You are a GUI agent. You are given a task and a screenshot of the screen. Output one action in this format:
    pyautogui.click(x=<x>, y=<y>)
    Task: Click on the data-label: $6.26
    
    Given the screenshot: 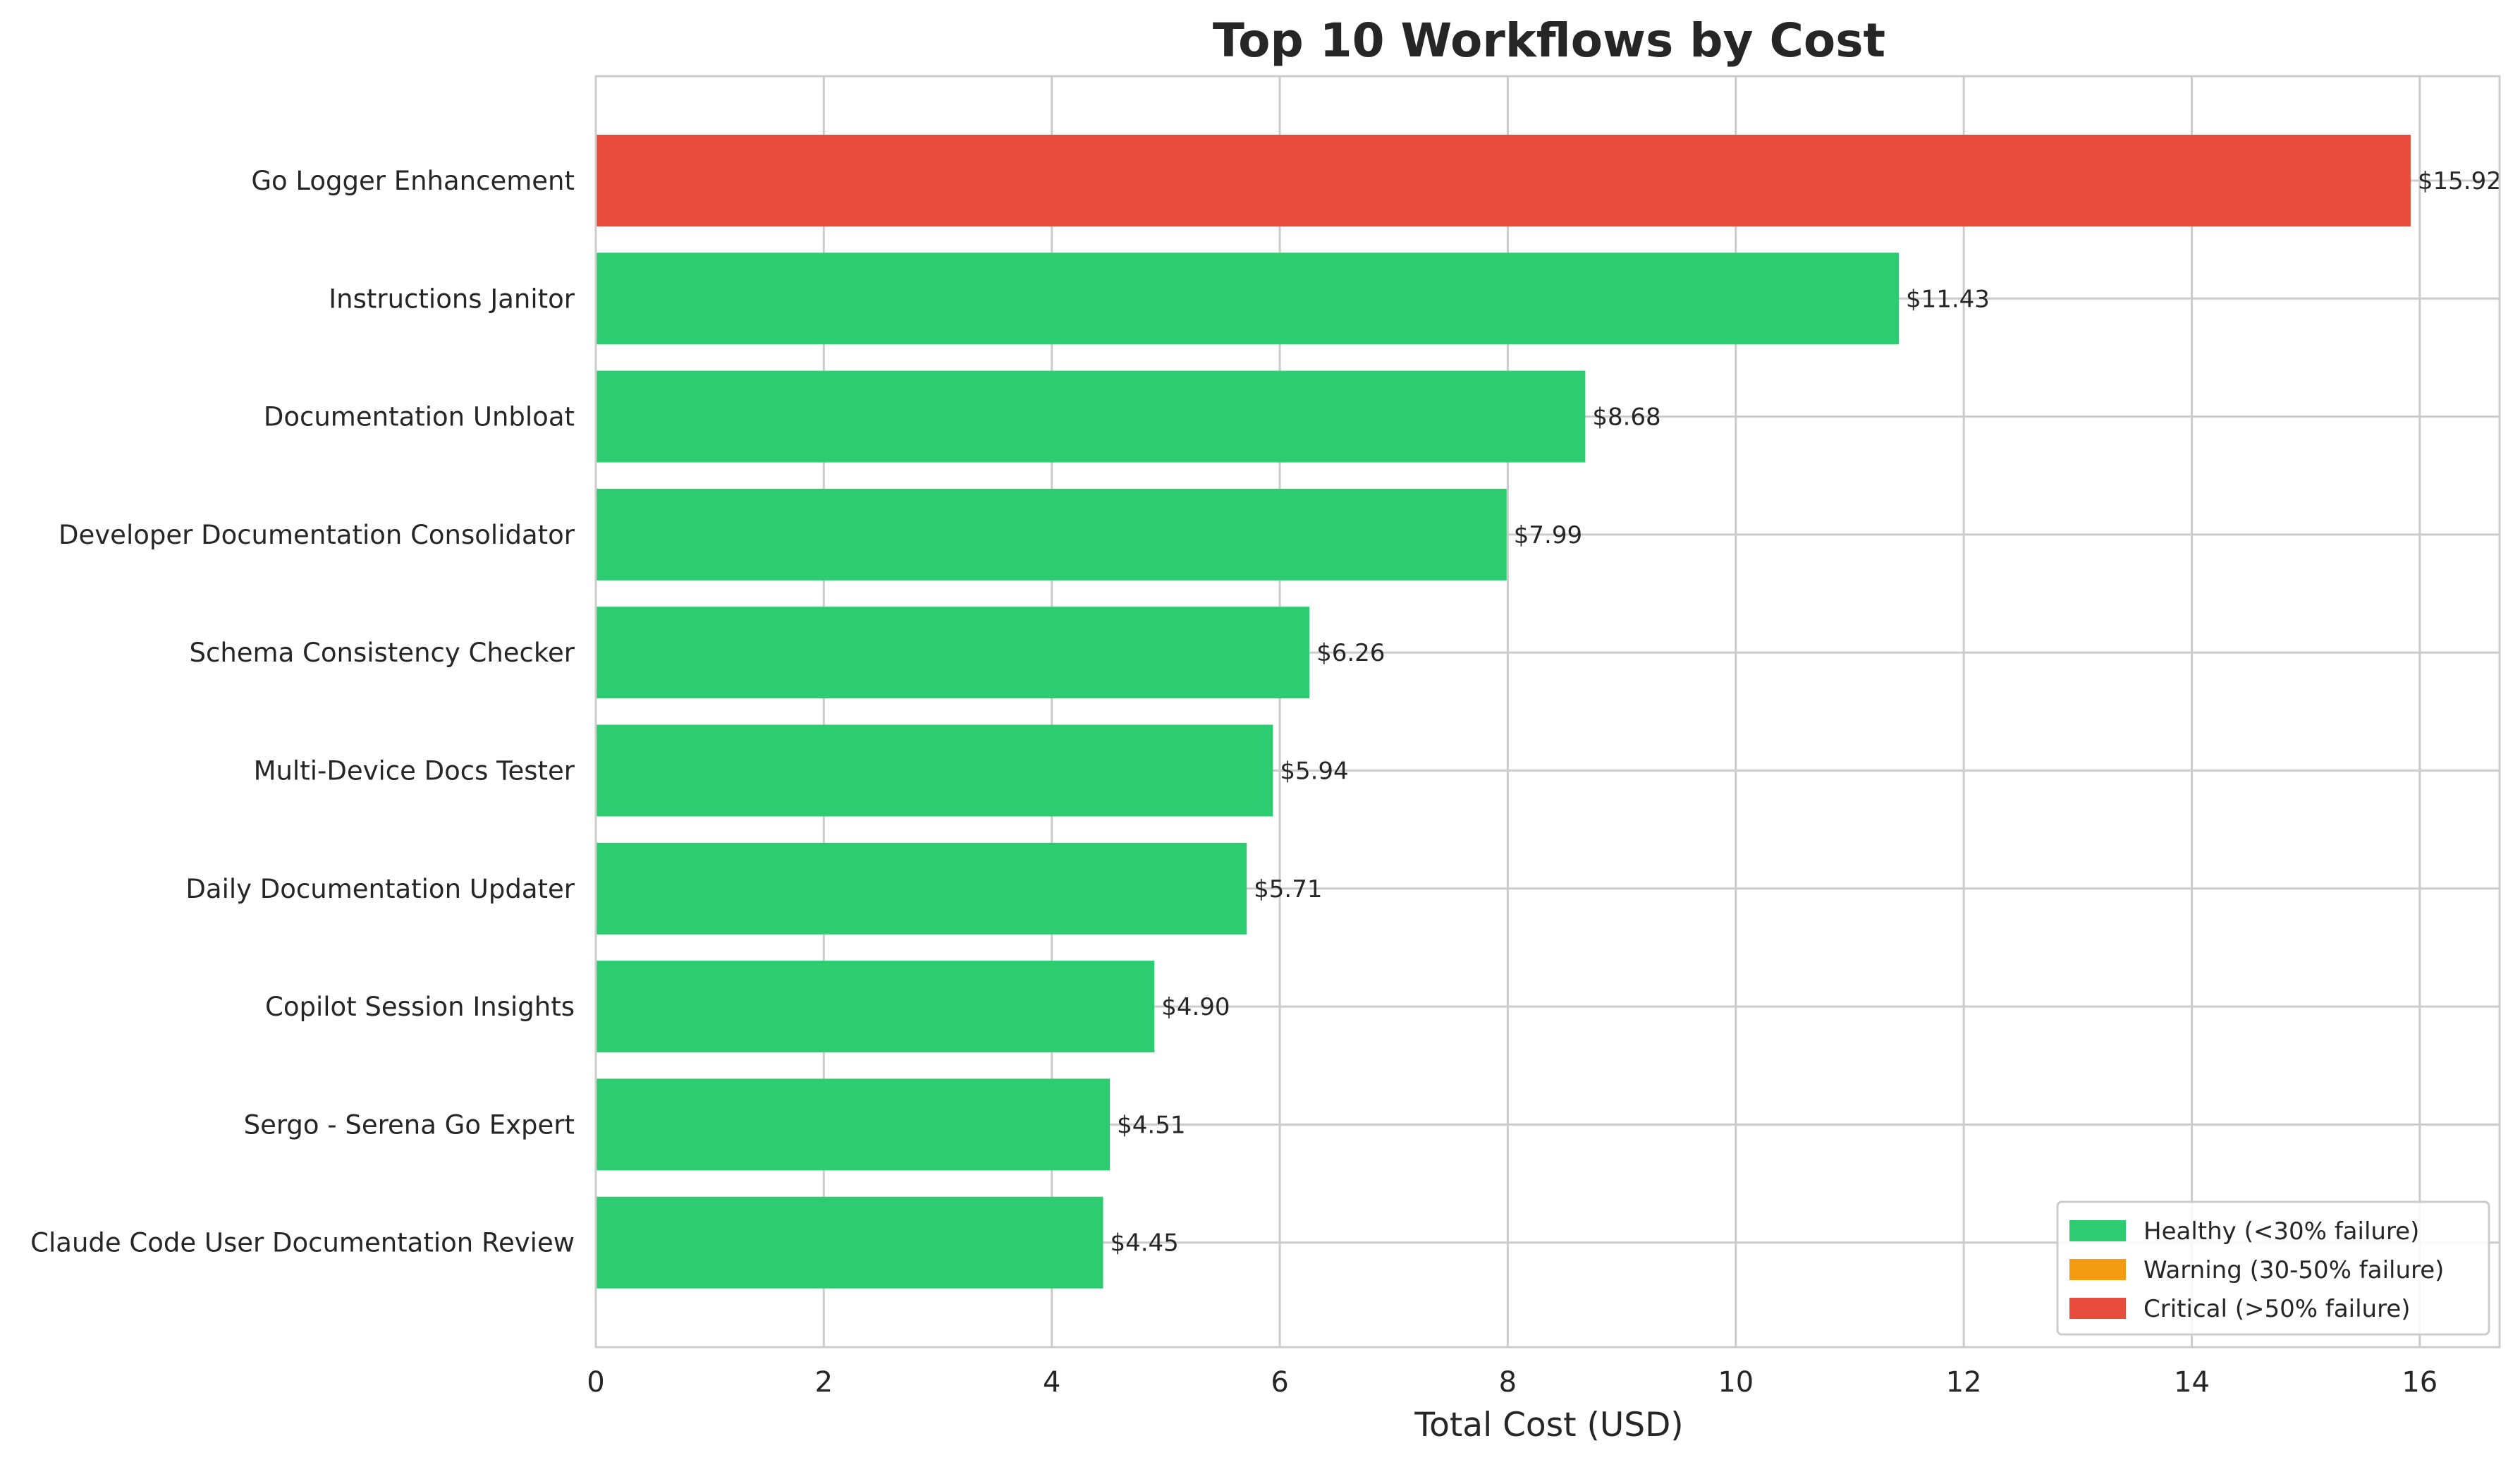 What is the action you would take?
    pyautogui.click(x=1350, y=653)
    